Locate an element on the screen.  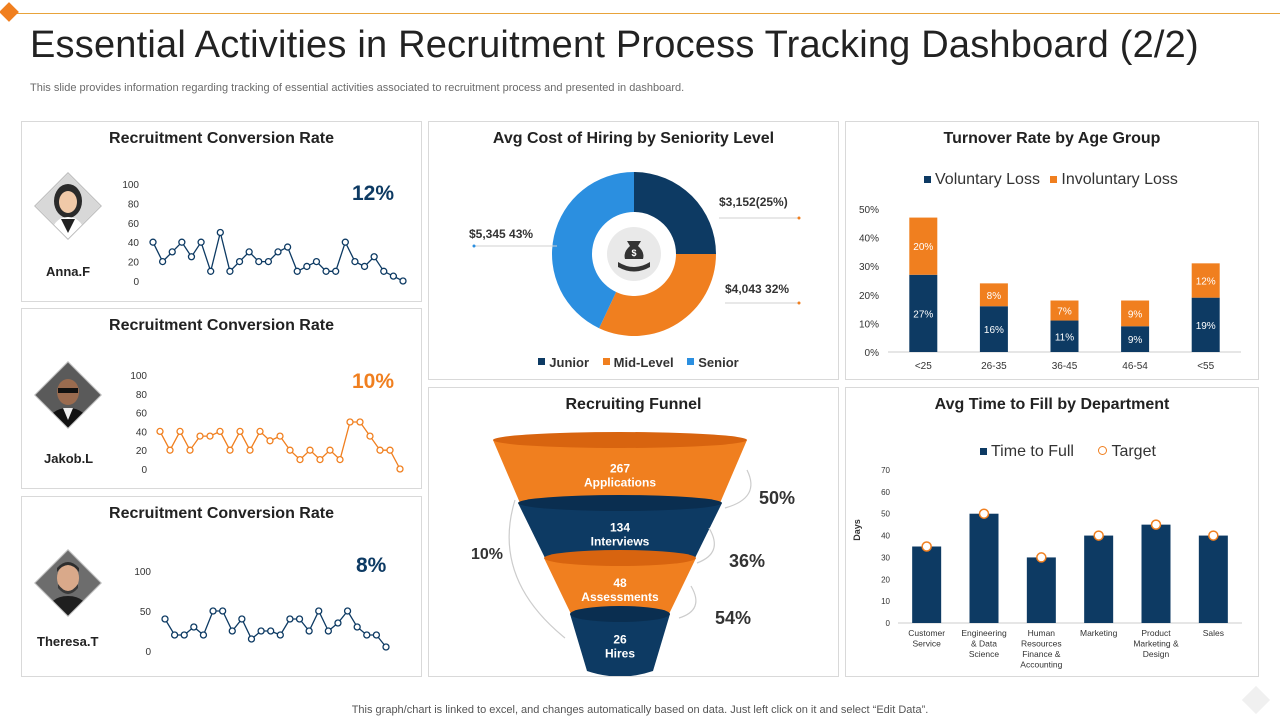
x-tick-label: <55 is located at coordinates (1205, 366).